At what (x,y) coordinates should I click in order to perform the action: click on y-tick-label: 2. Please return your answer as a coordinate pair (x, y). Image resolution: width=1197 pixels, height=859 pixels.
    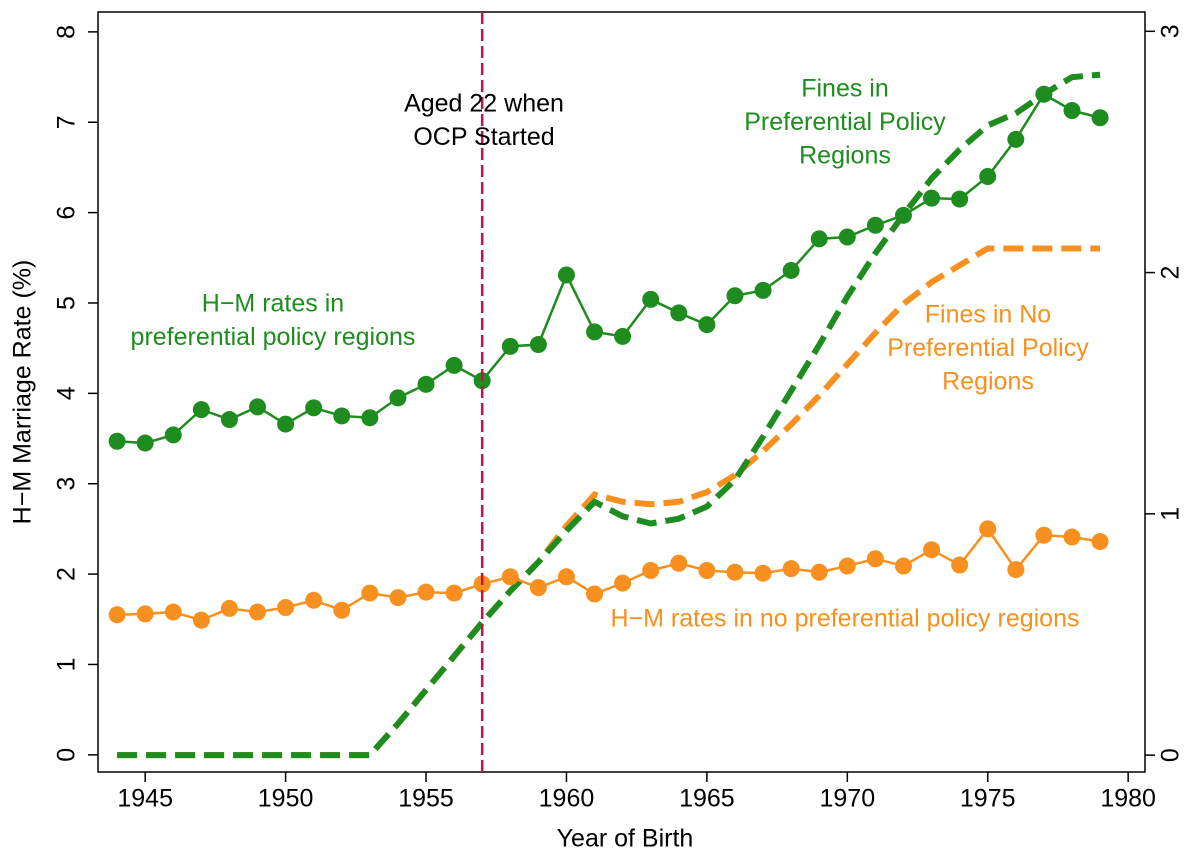
    Looking at the image, I should click on (67, 574).